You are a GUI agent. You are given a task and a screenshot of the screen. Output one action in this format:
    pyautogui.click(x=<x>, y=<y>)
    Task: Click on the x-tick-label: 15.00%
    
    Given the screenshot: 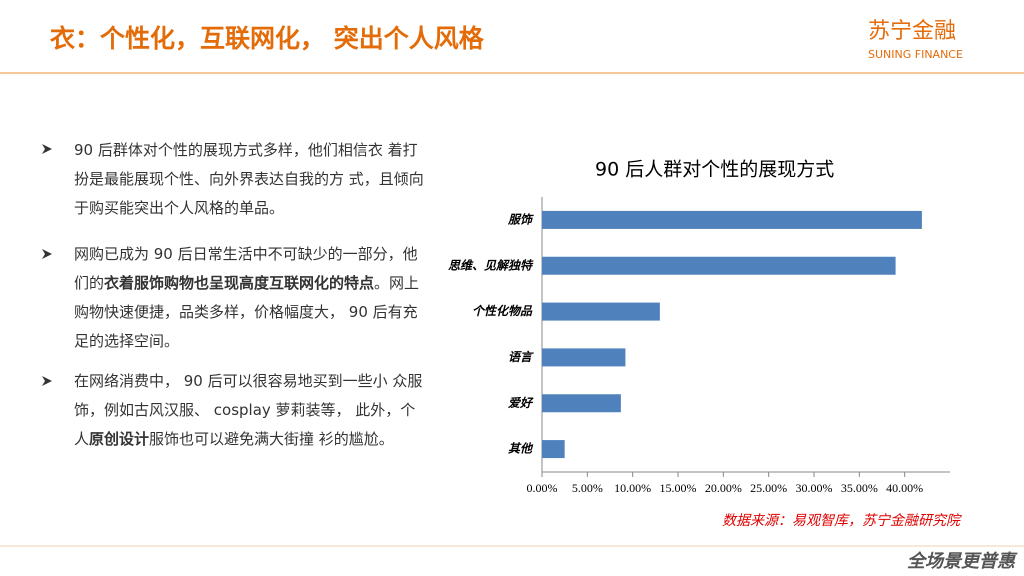 What is the action you would take?
    pyautogui.click(x=678, y=488)
    